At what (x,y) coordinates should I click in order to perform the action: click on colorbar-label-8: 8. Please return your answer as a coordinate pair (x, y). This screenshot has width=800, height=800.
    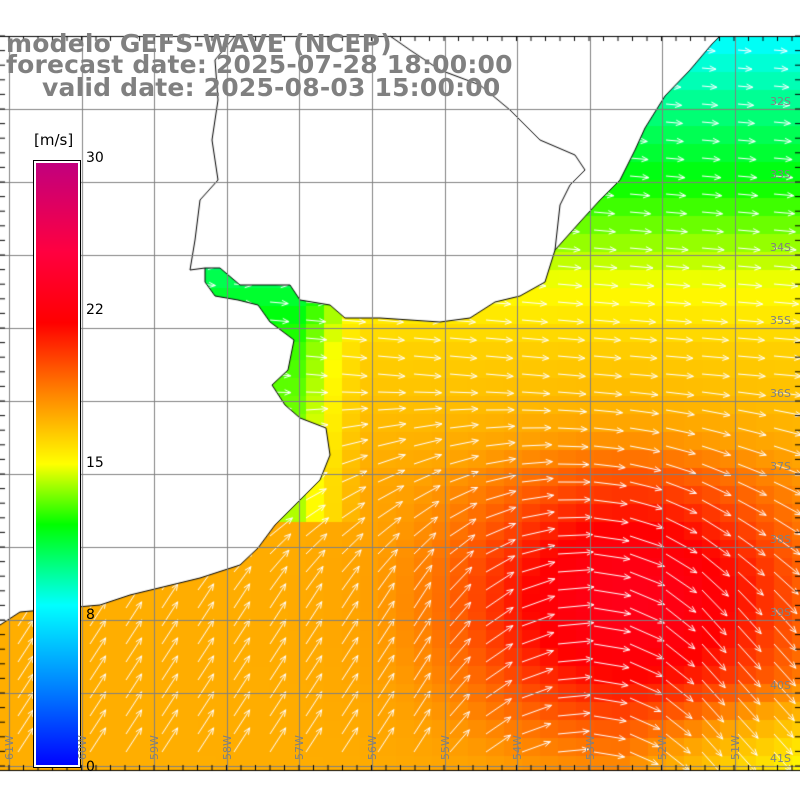
    Looking at the image, I should click on (90, 615).